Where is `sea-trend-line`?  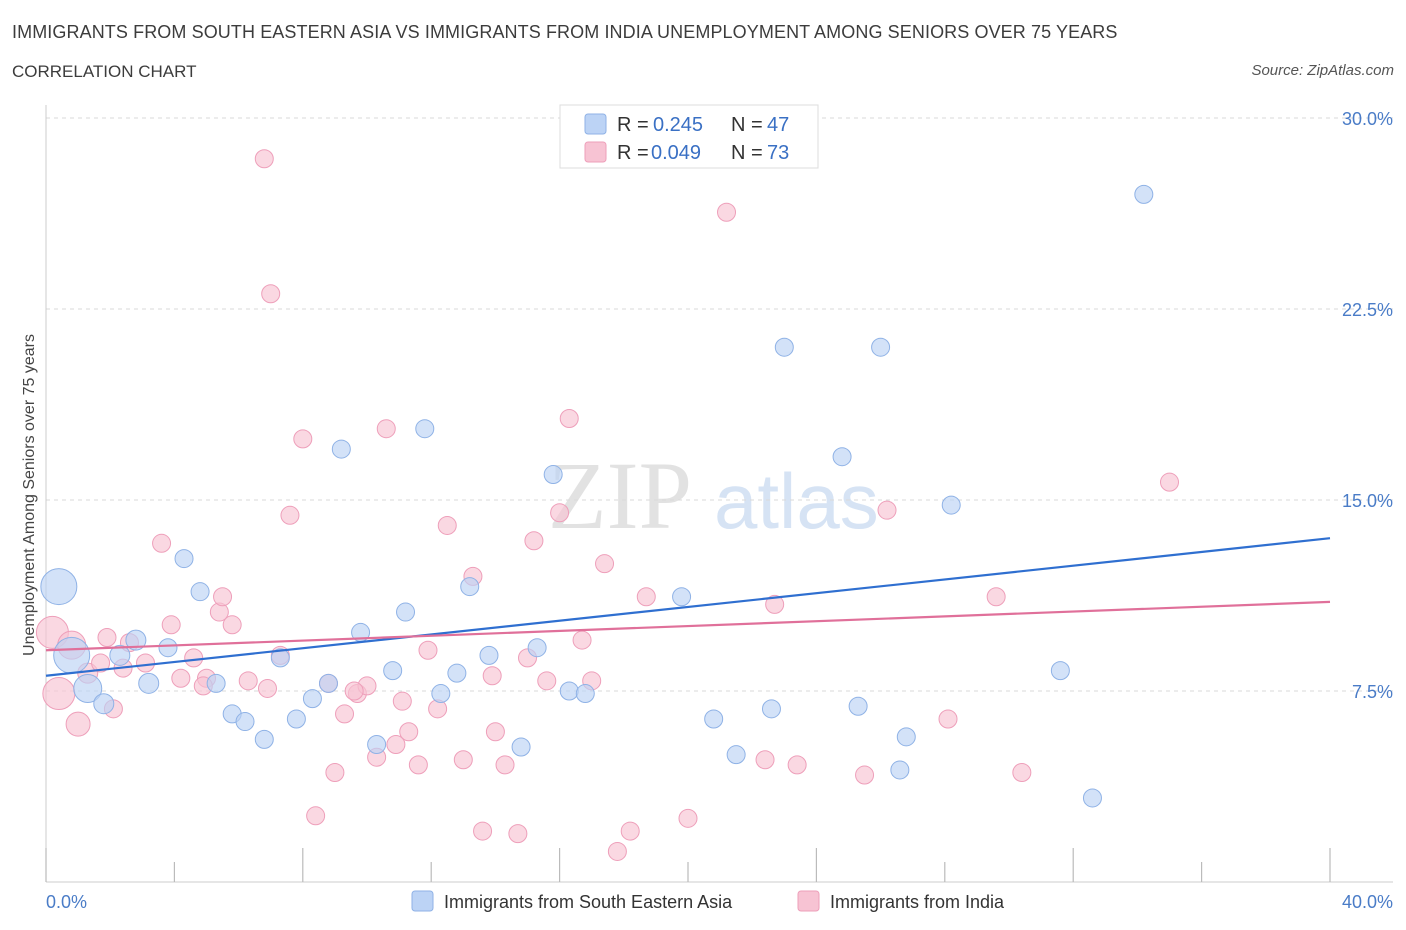 sea-trend-line is located at coordinates (688, 607).